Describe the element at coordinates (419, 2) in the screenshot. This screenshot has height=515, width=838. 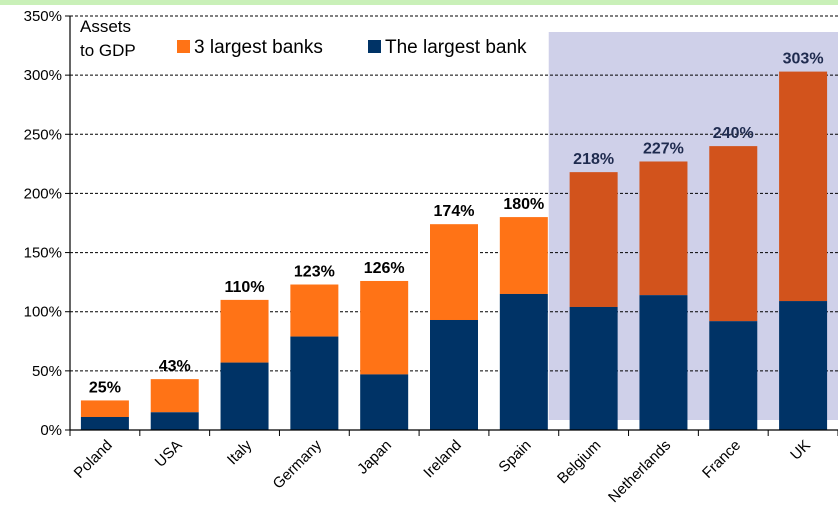
I see `top-accent-line` at that location.